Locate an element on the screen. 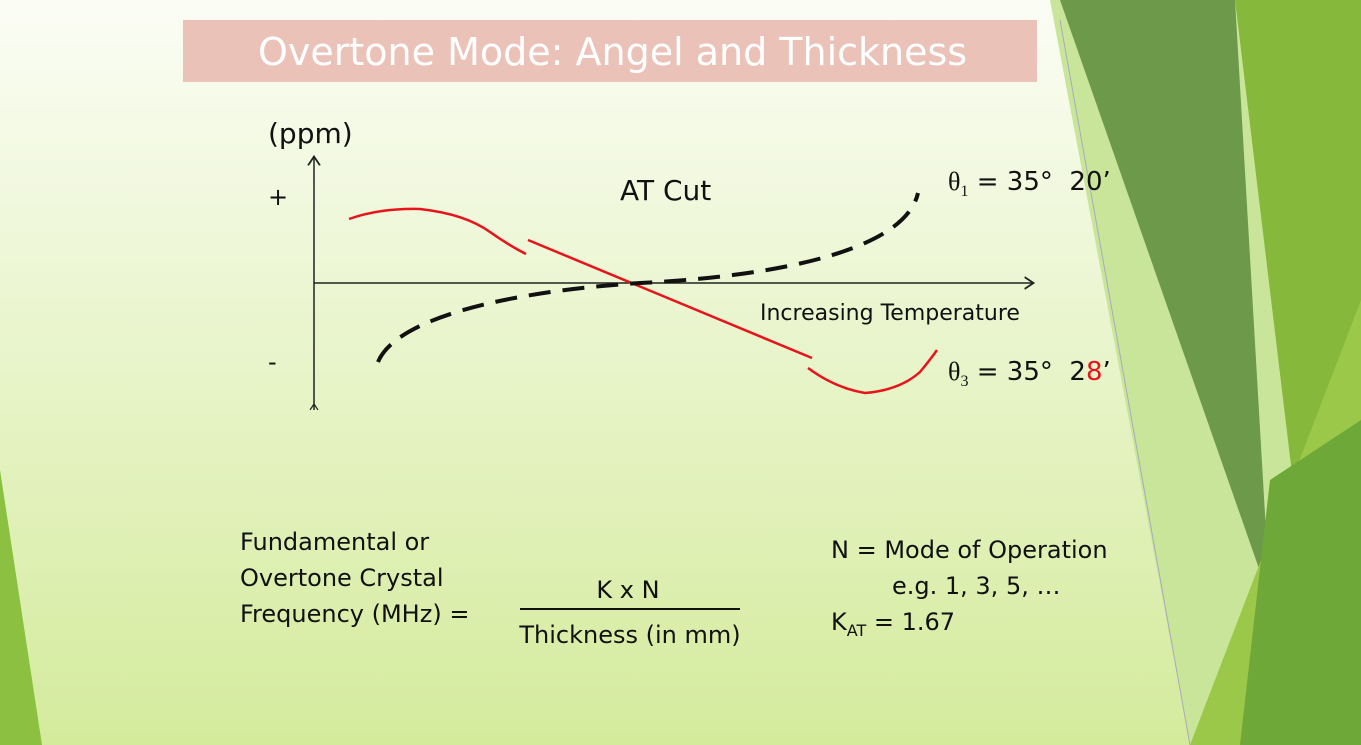 The image size is (1361, 745). k-value: = 1.67 is located at coordinates (910, 622).